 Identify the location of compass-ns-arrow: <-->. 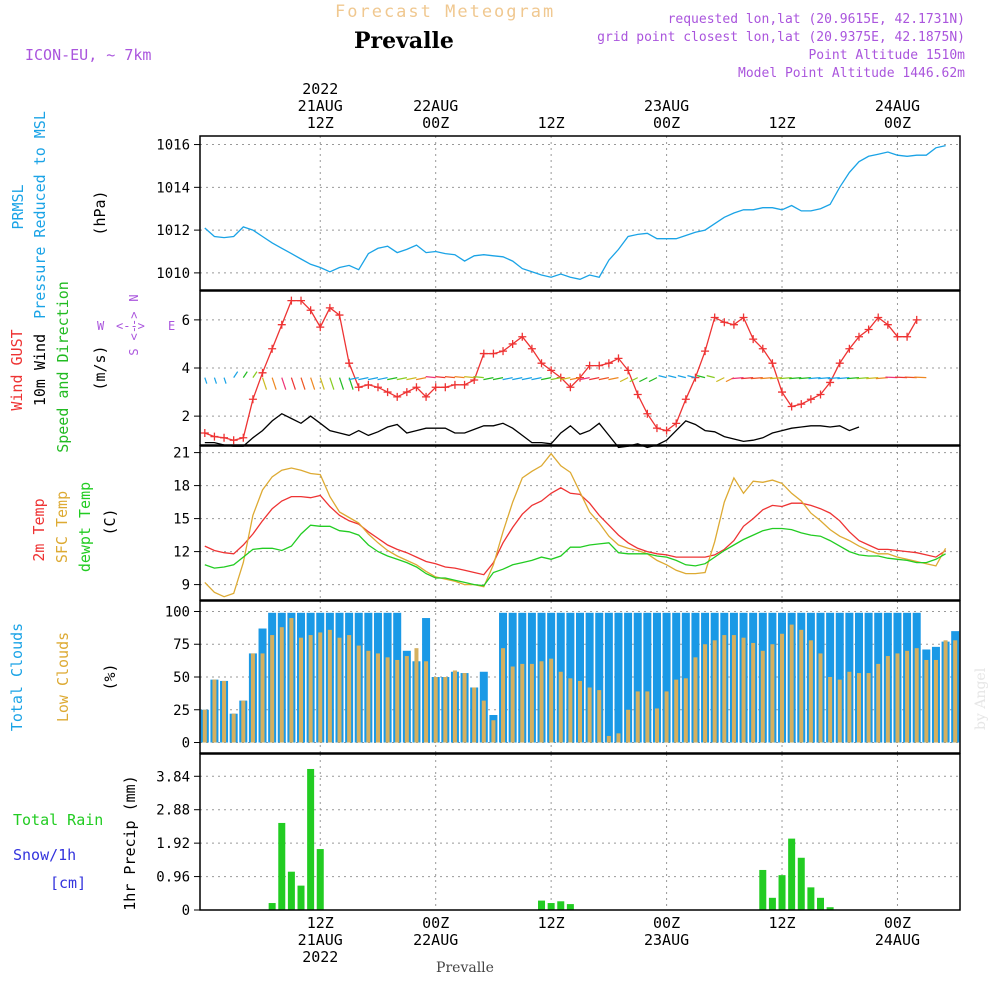
(134, 326).